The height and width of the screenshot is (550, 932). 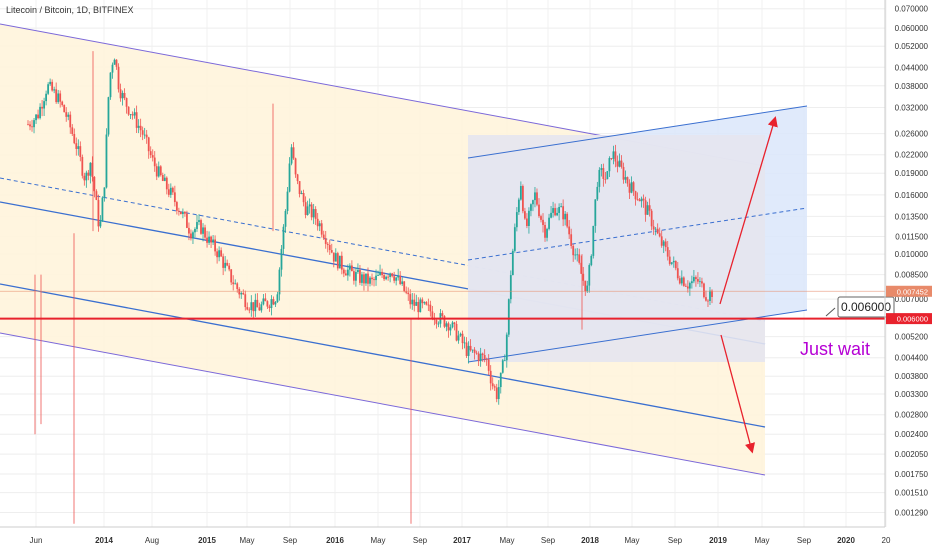 I want to click on y-tick-label: 0.008500, so click(x=912, y=275).